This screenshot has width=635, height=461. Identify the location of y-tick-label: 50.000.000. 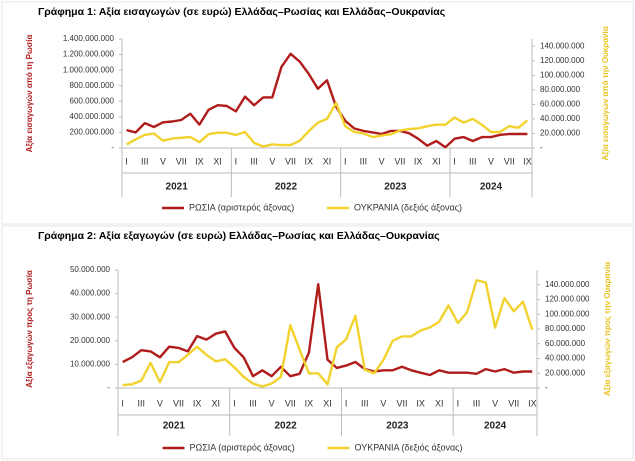
(90, 269).